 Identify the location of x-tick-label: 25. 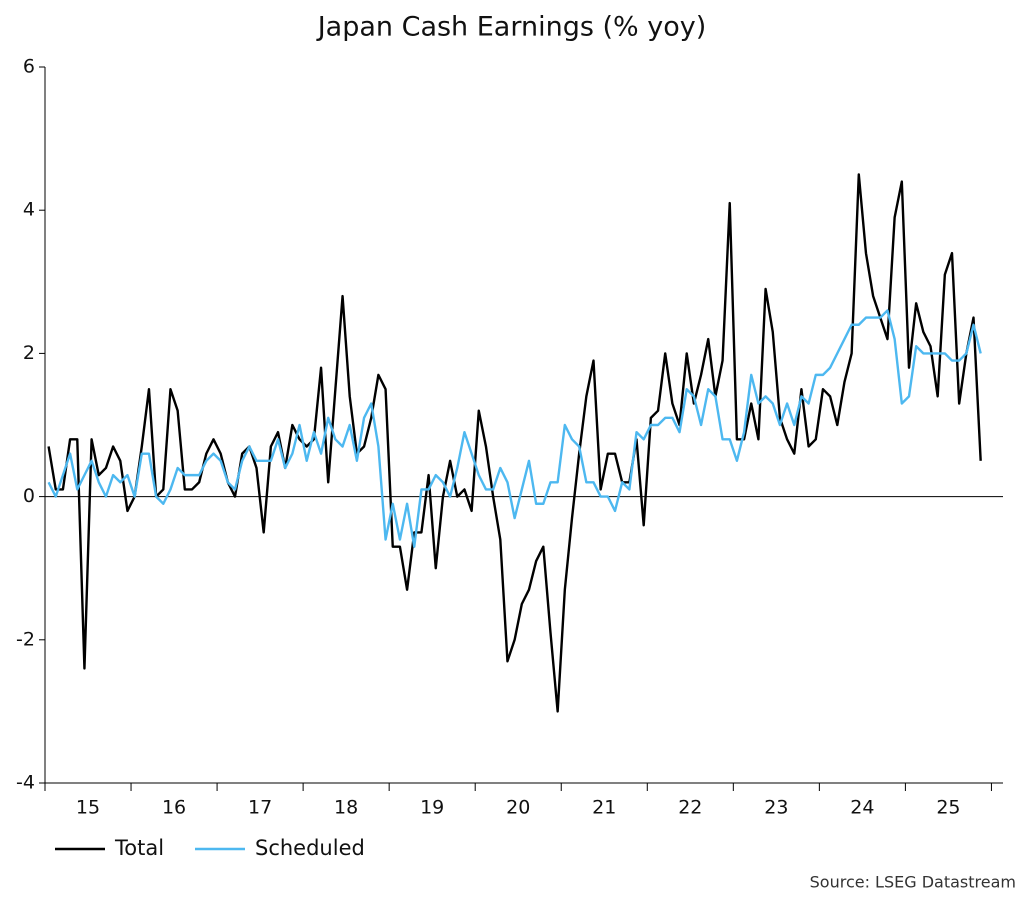
(948, 808).